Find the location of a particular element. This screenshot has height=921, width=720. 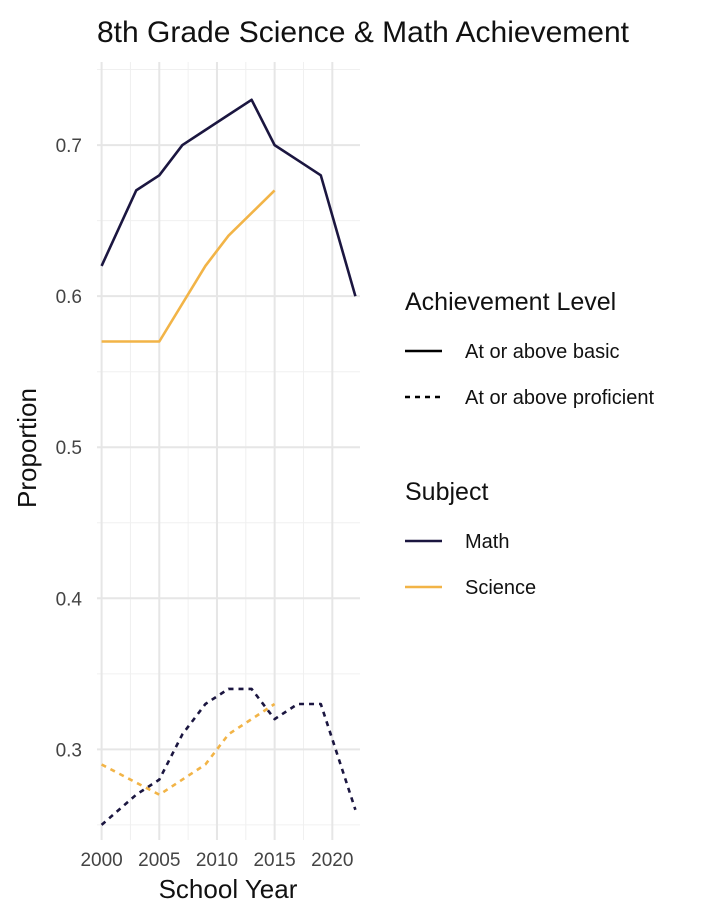

x-tick-labels: 2000 2005 2010 2015 2020 is located at coordinates (216, 860).